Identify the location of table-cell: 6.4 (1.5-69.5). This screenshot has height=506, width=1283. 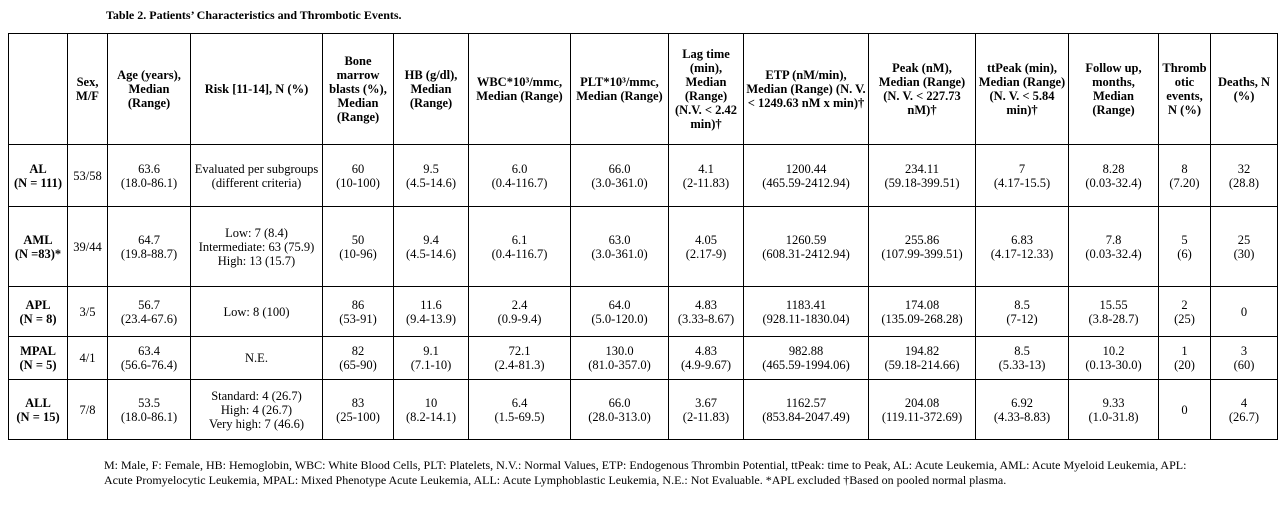
(519, 409).